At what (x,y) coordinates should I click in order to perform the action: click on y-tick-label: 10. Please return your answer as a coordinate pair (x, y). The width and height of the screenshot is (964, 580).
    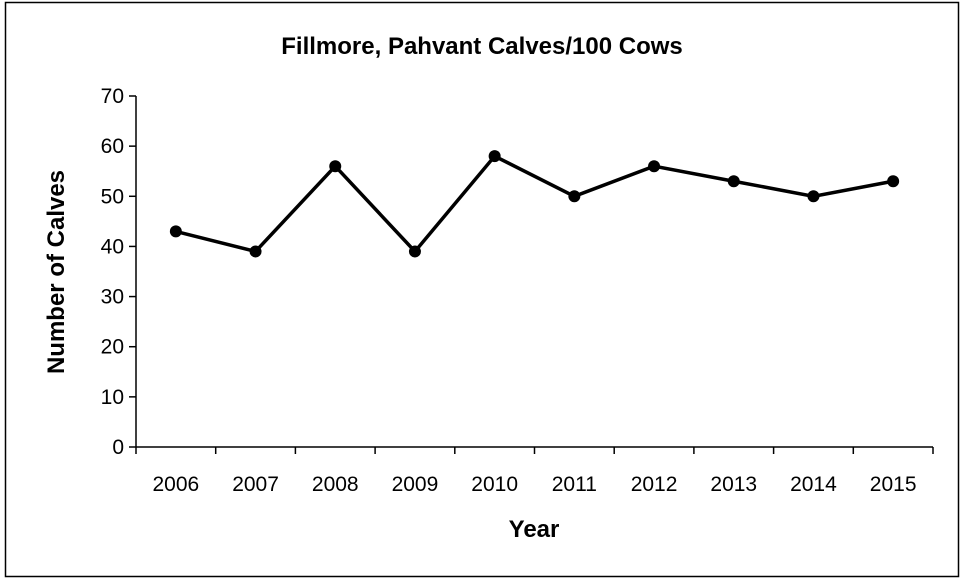
    Looking at the image, I should click on (112, 397).